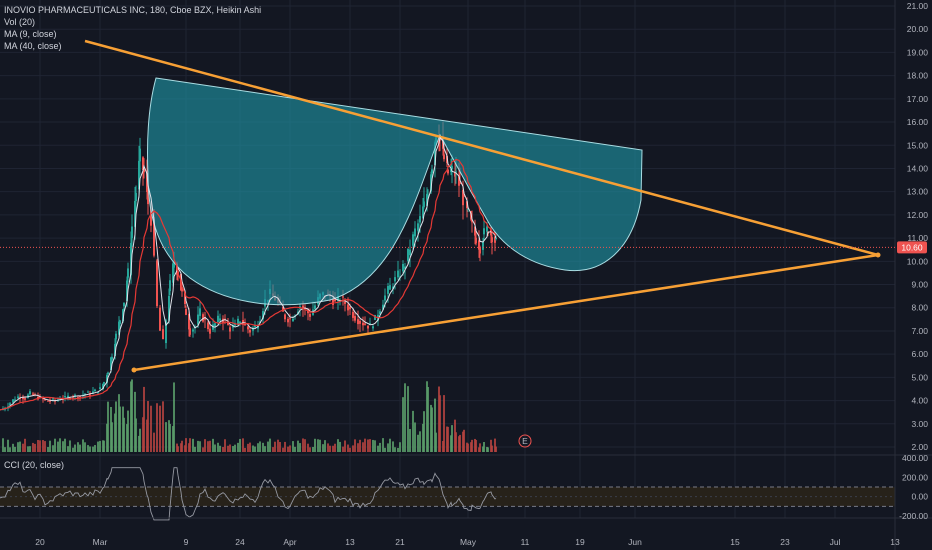 This screenshot has height=550, width=932. Describe the element at coordinates (915, 477) in the screenshot. I see `cci-tick-label: 200.00` at that location.